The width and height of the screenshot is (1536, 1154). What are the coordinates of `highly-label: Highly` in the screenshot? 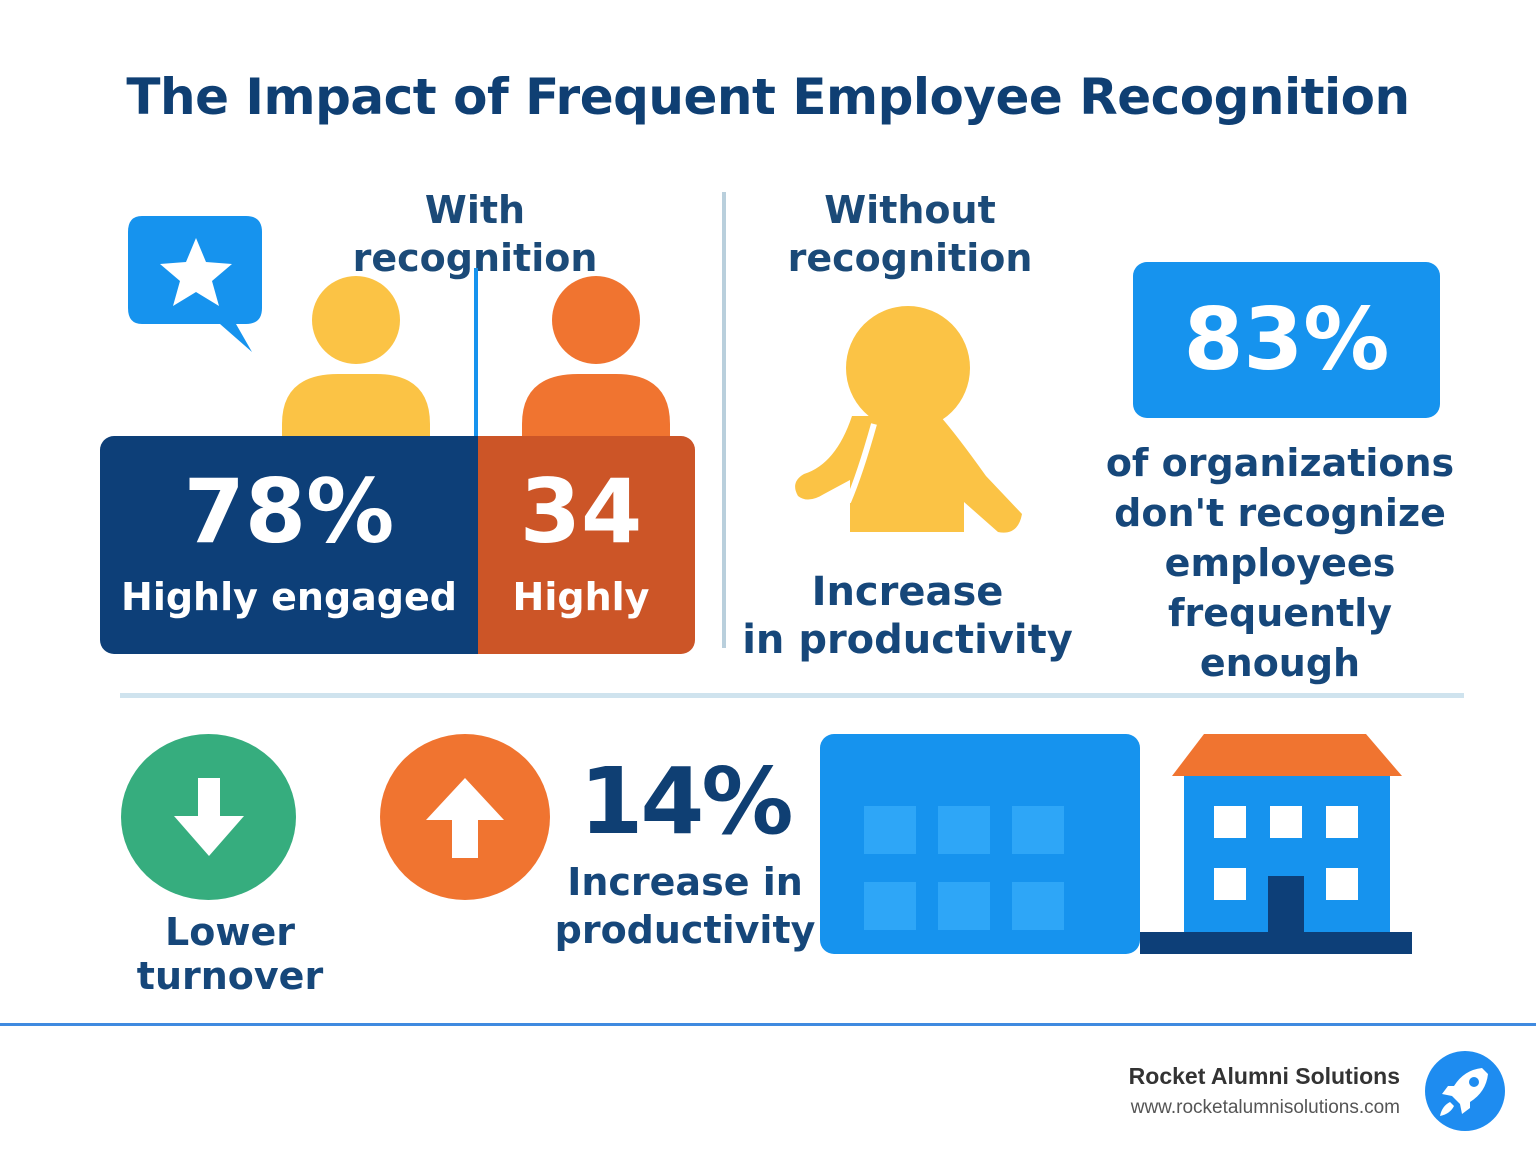 It's located at (581, 597).